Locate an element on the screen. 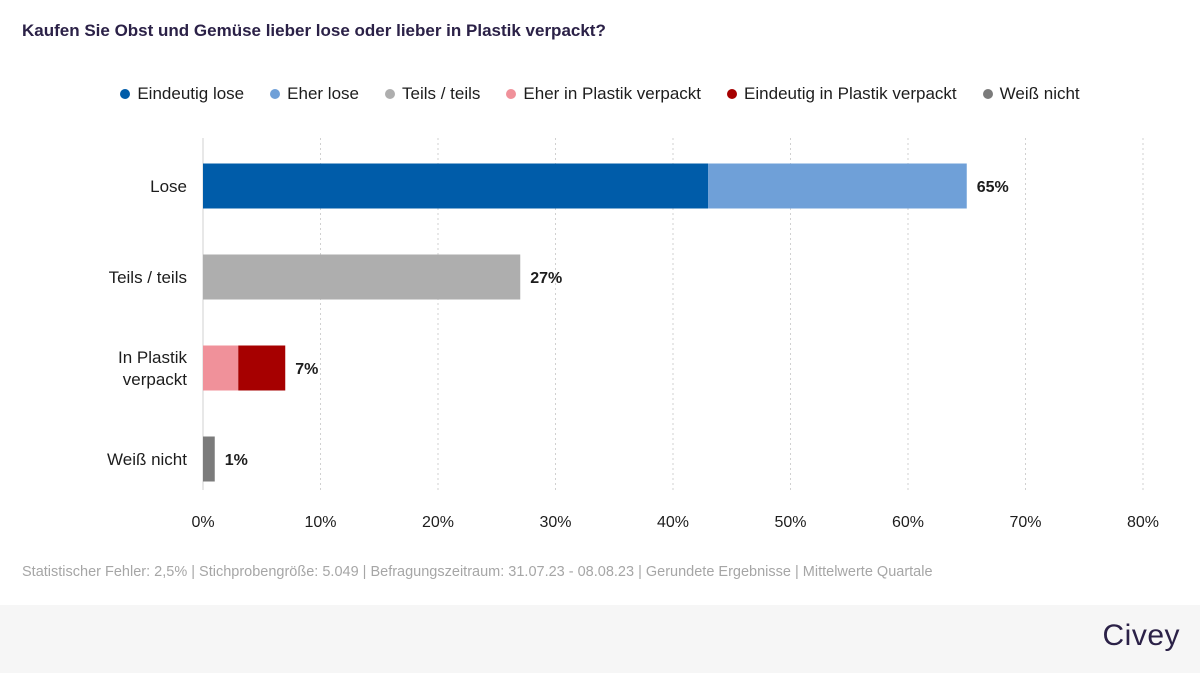  category-label: Lose is located at coordinates (168, 186).